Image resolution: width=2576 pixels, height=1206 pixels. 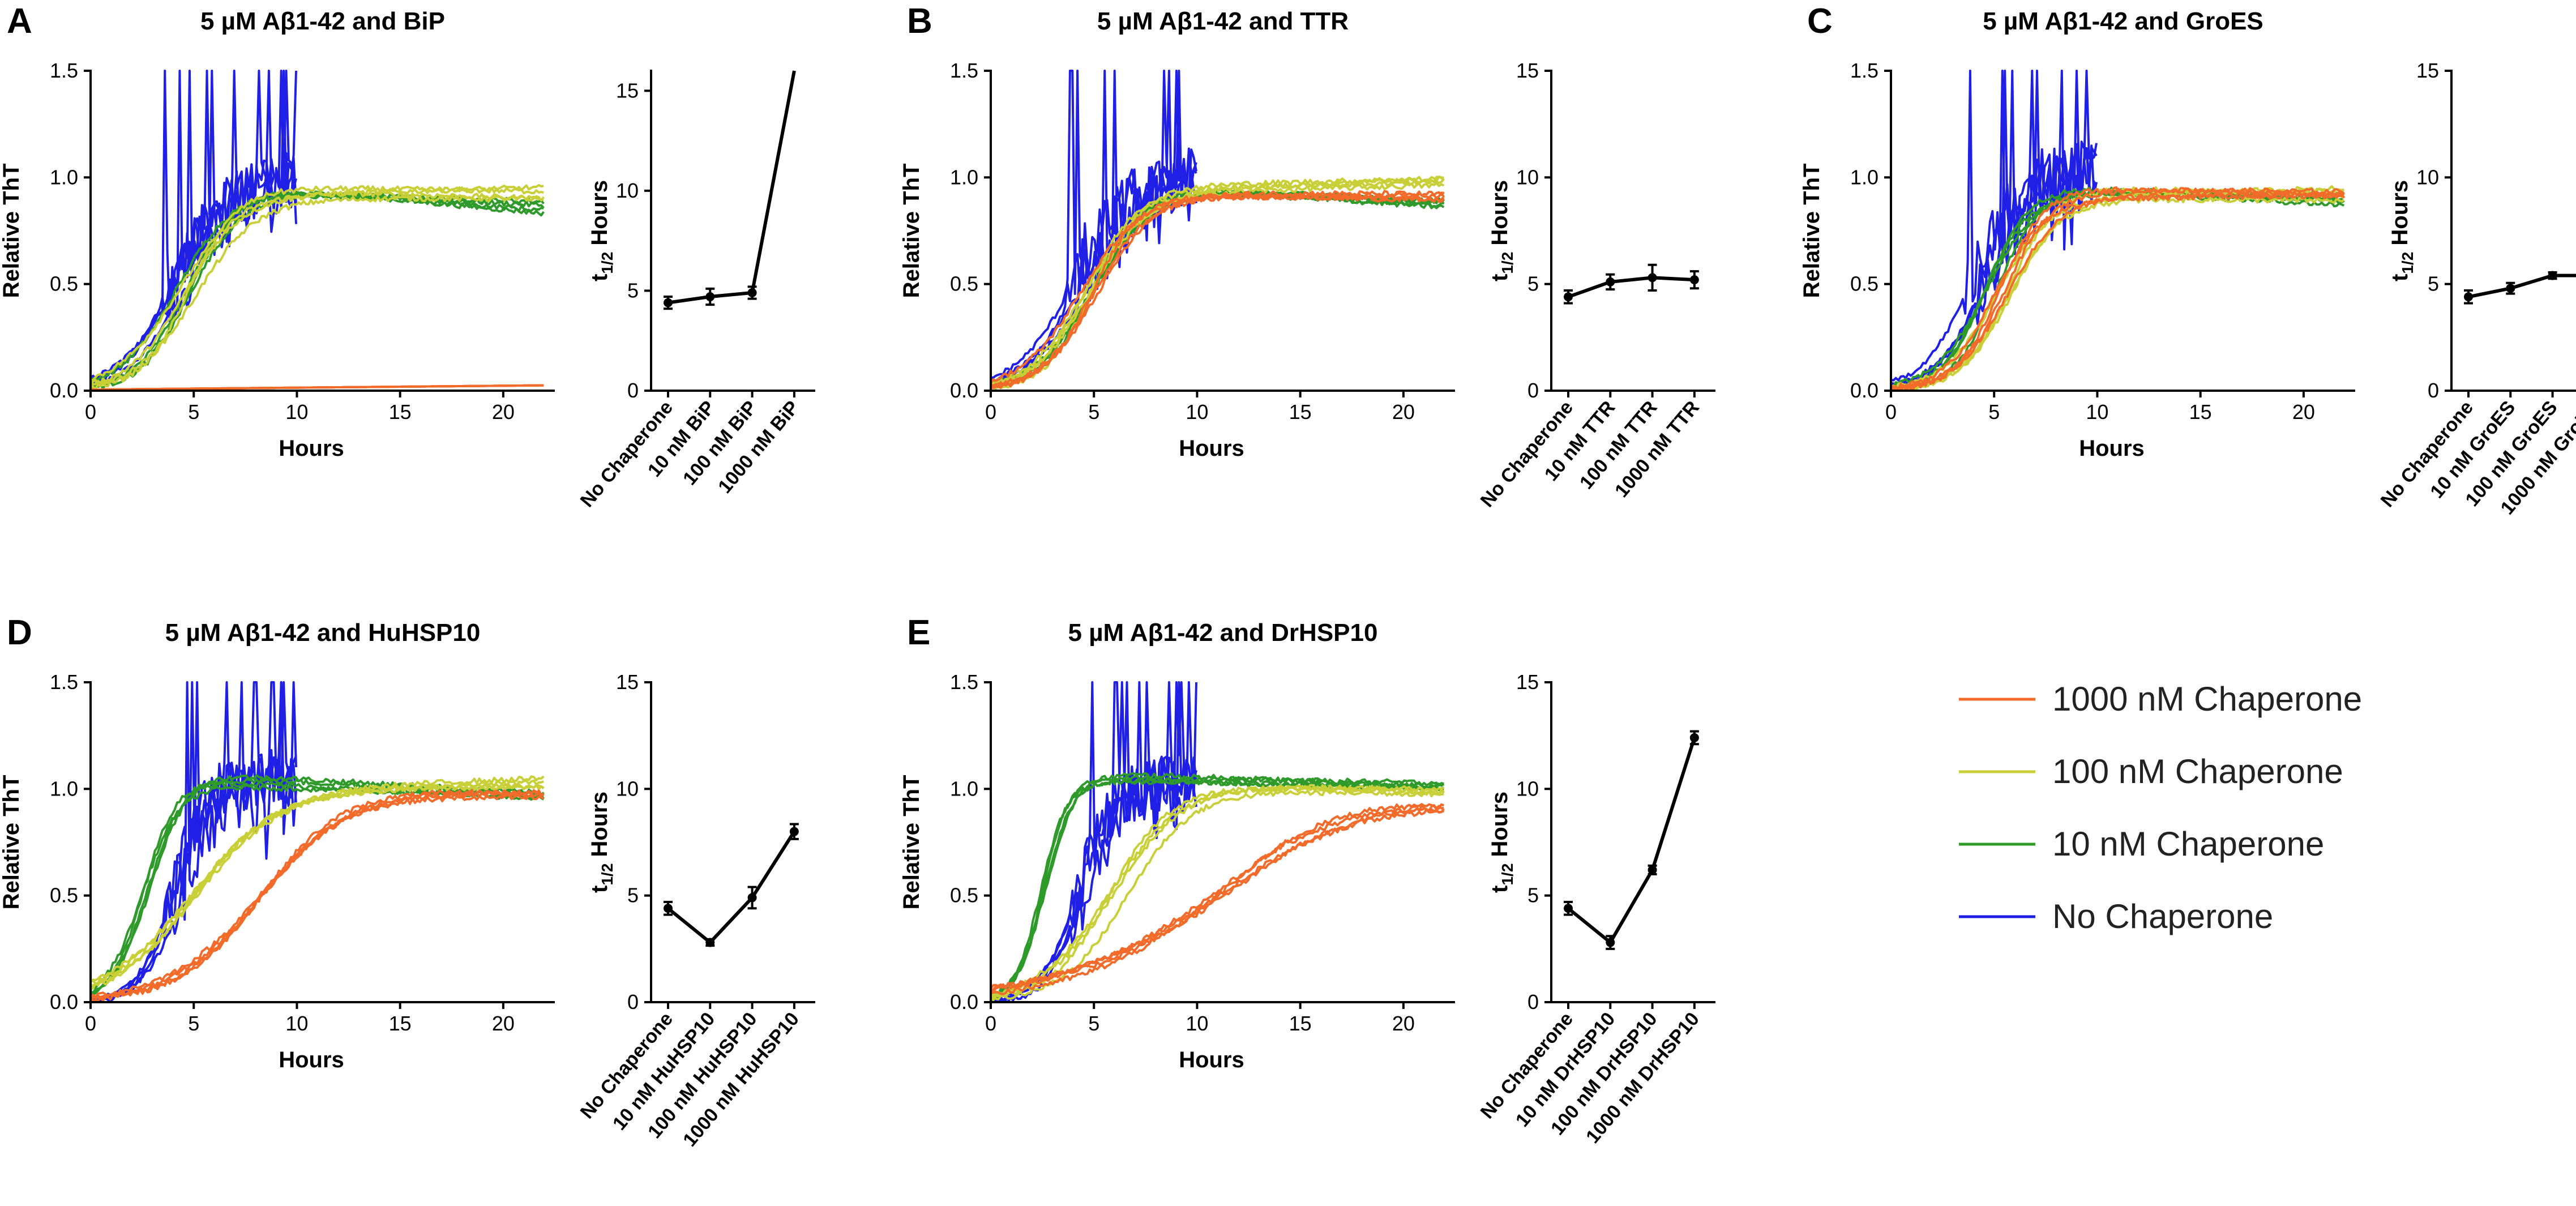 I want to click on panel-title: 5 µM Aβ1-42 and TTR, so click(x=1223, y=21).